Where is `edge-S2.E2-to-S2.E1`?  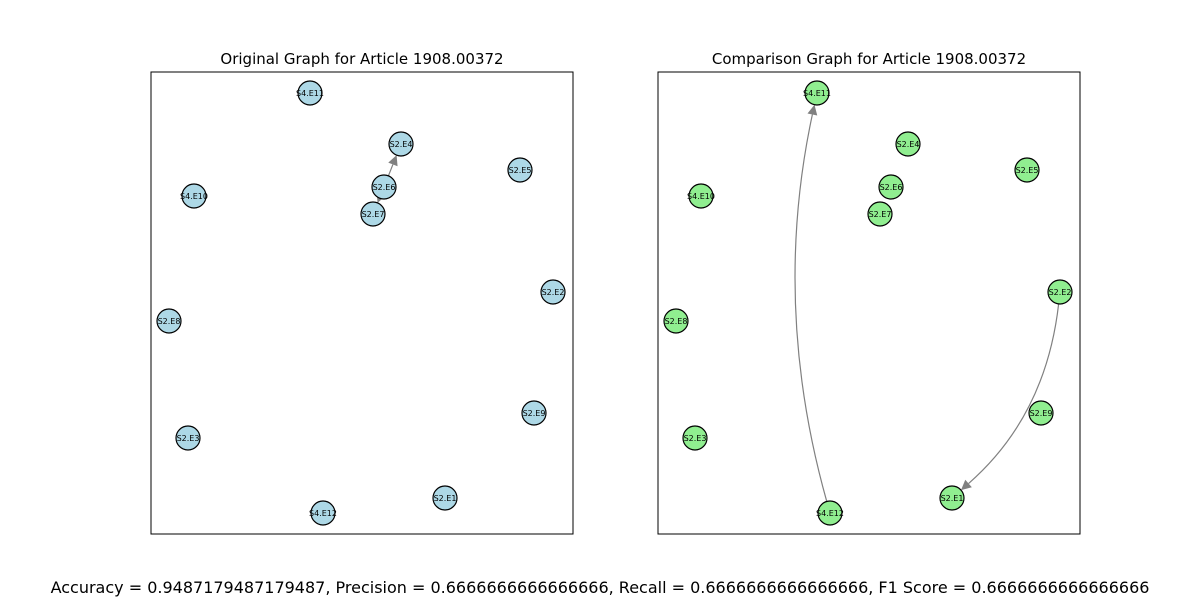
edge-S2.E2-to-S2.E1 is located at coordinates (1014, 393).